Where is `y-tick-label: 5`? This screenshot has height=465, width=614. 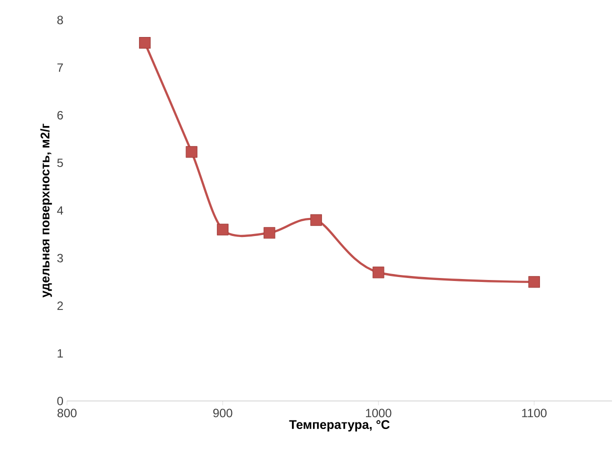 y-tick-label: 5 is located at coordinates (60, 163).